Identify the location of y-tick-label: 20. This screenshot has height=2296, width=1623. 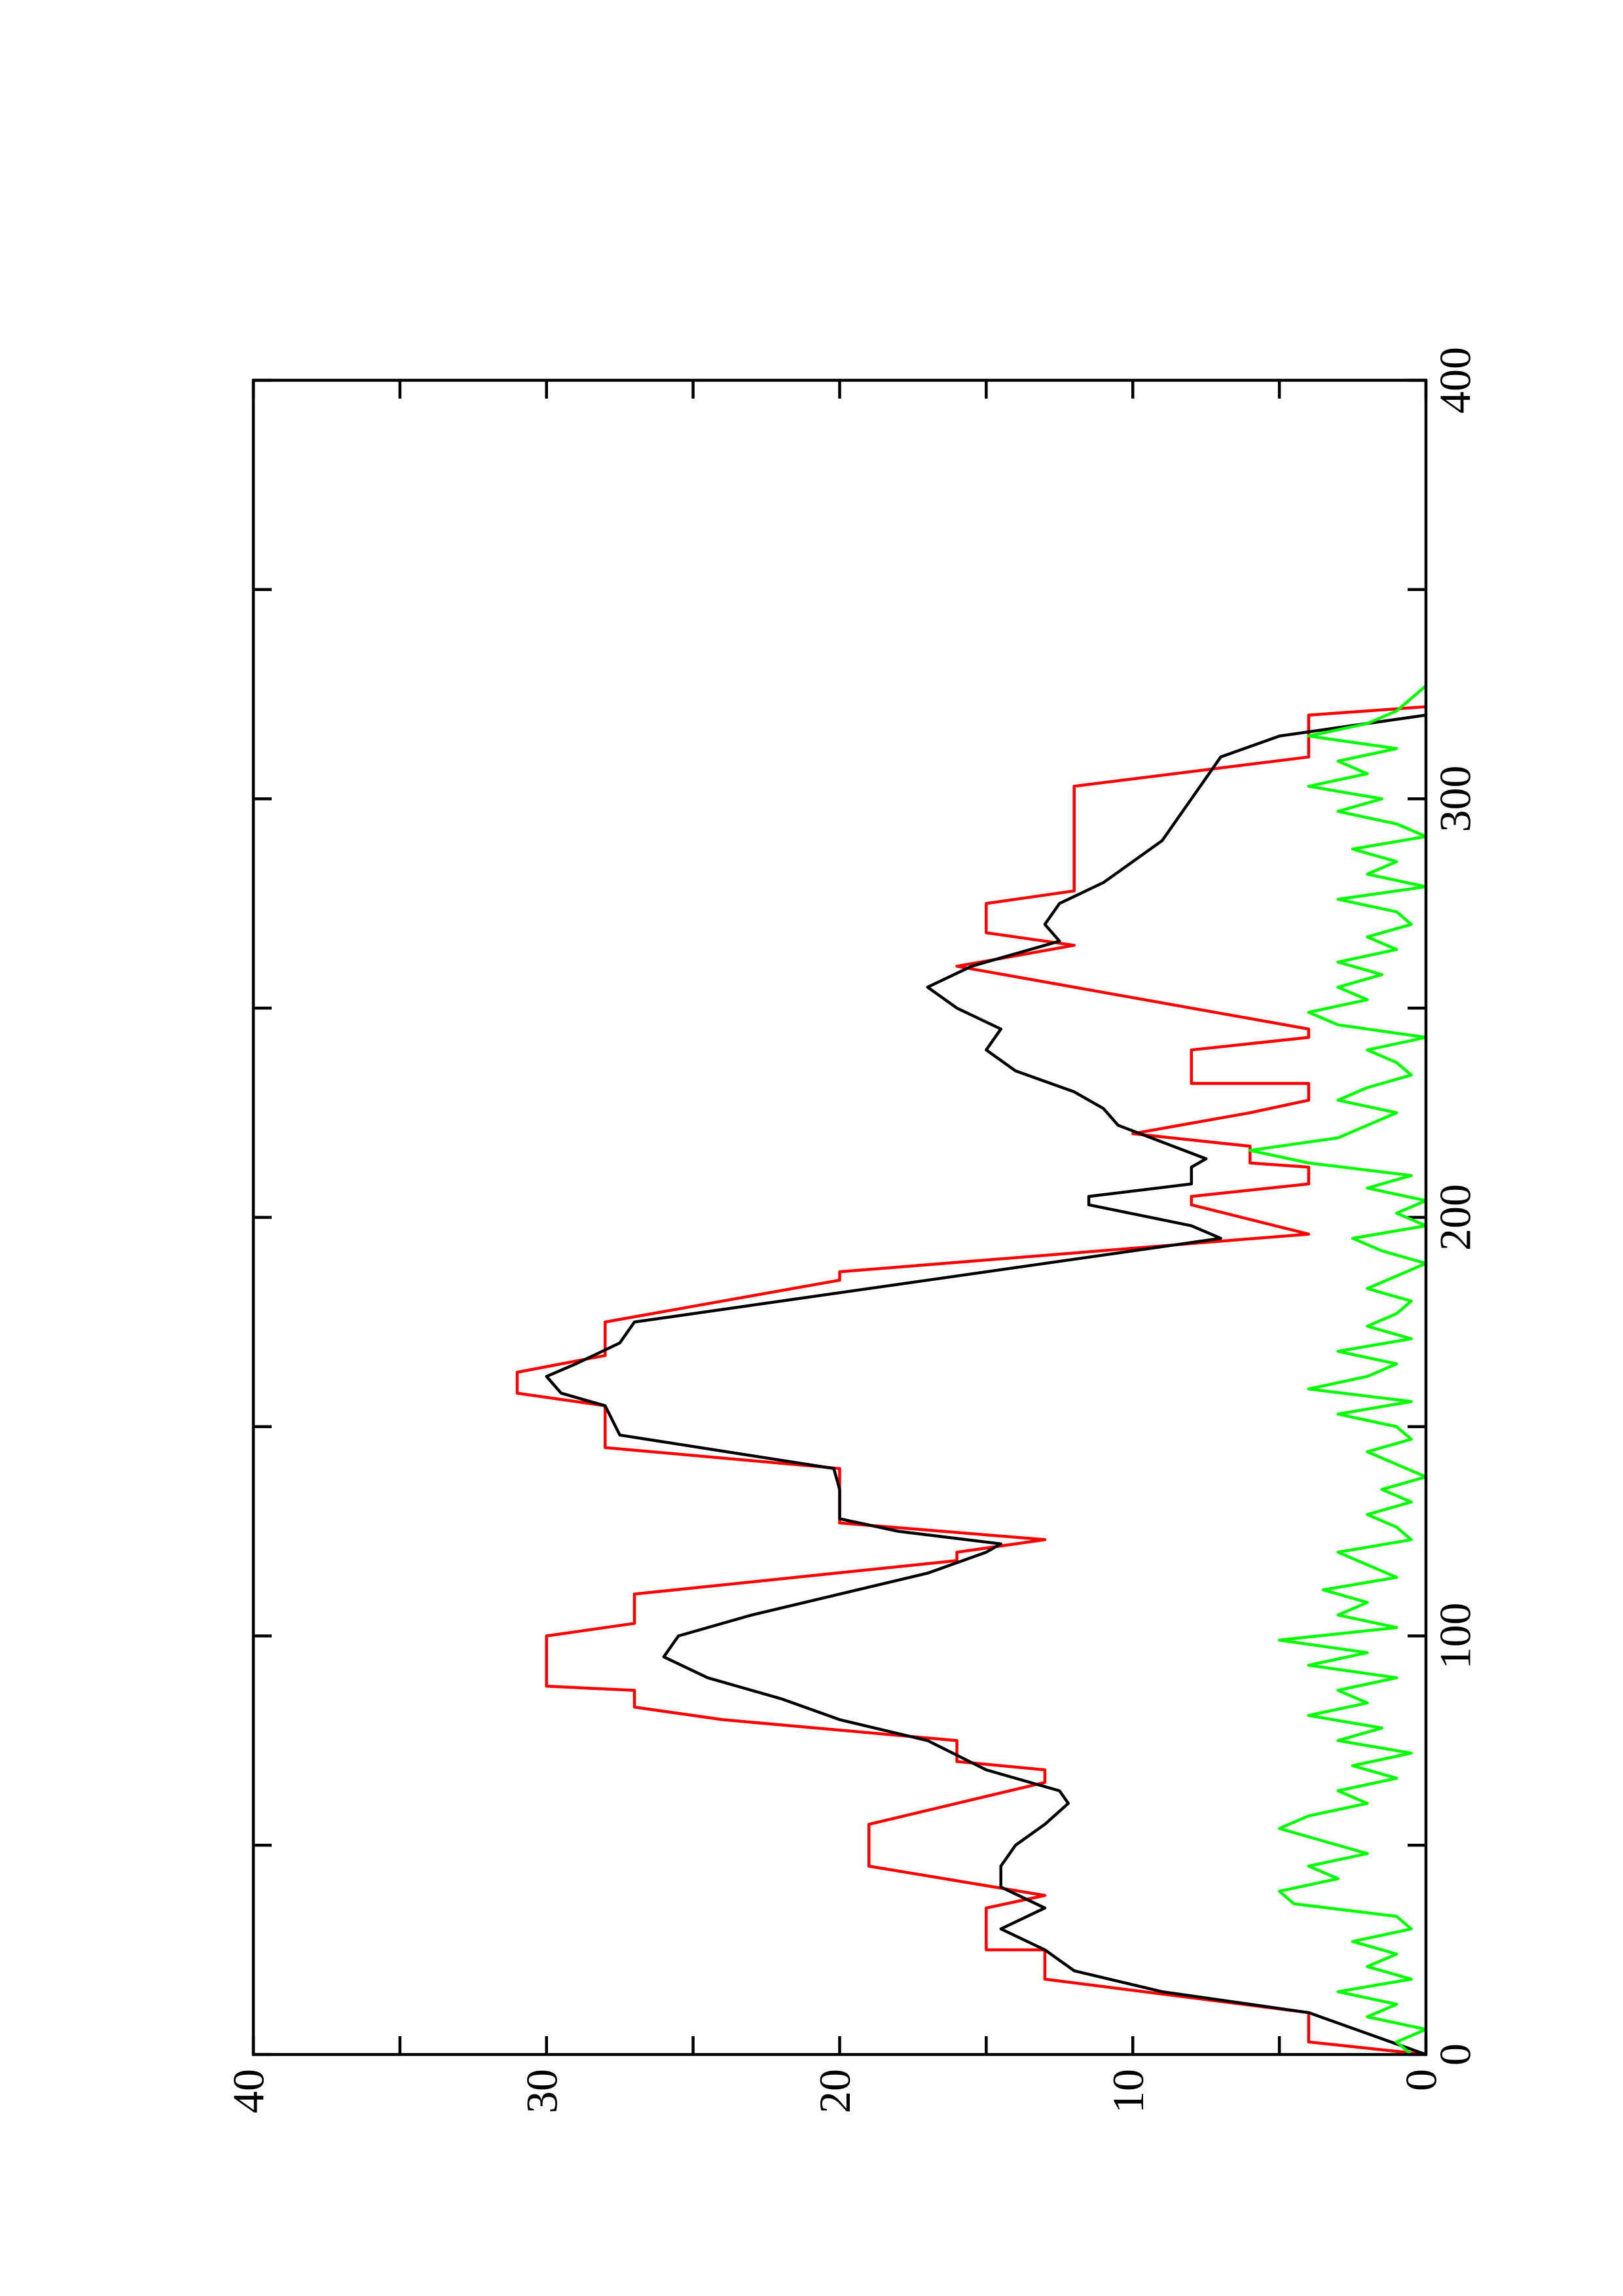
(835, 2091).